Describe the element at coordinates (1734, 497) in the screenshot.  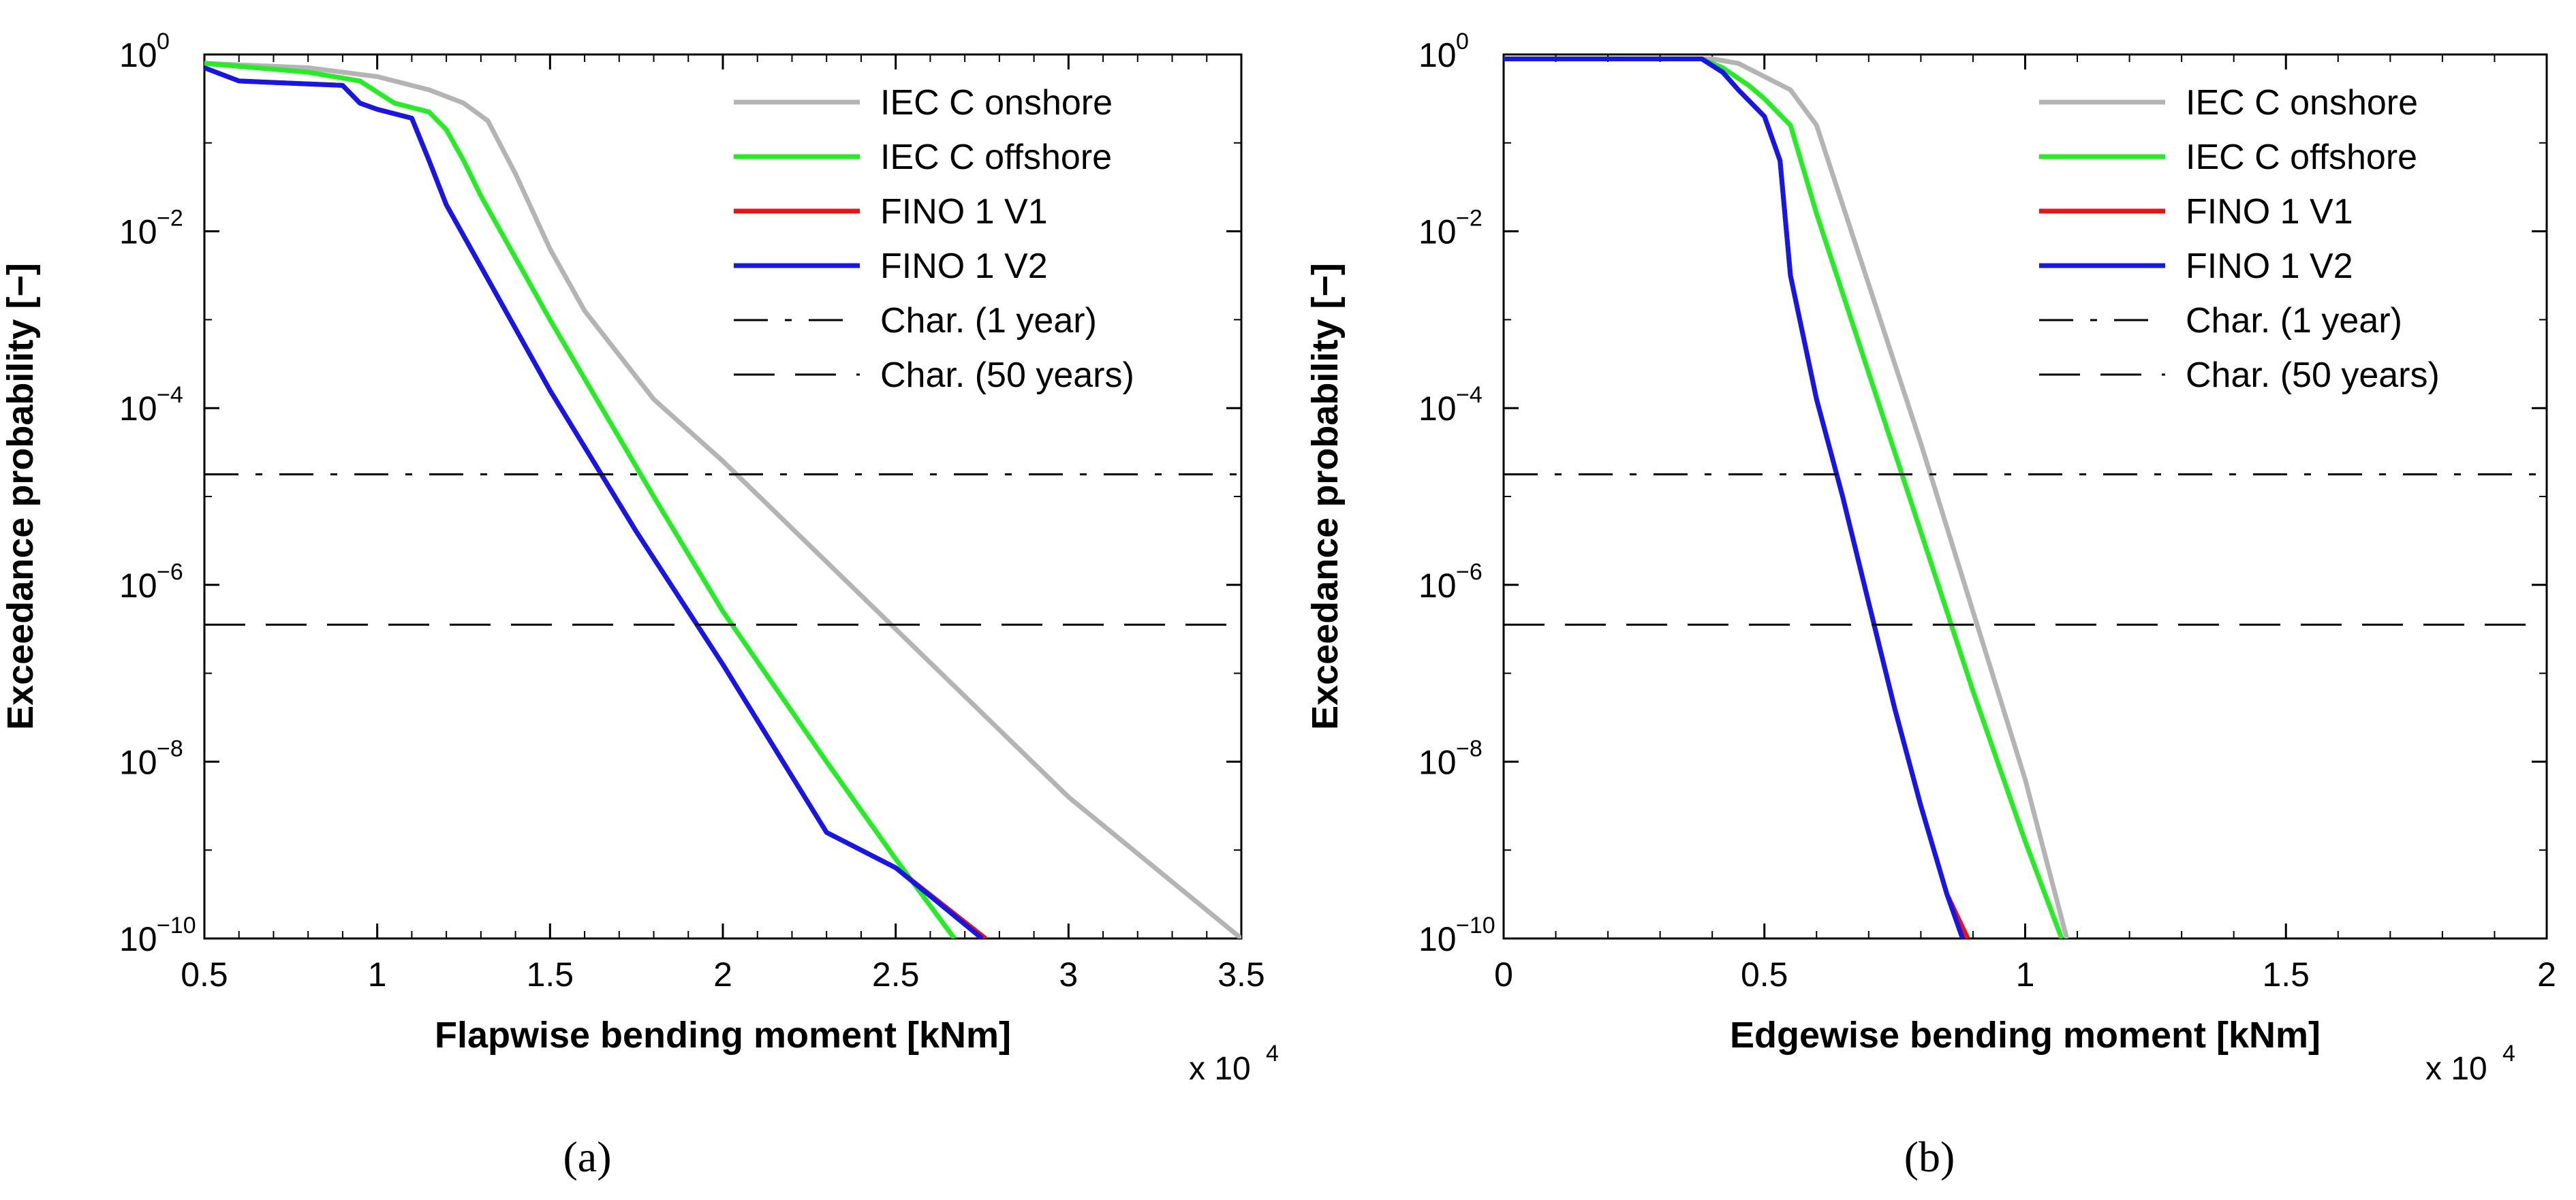
I see `series-line-fino-1-v2` at that location.